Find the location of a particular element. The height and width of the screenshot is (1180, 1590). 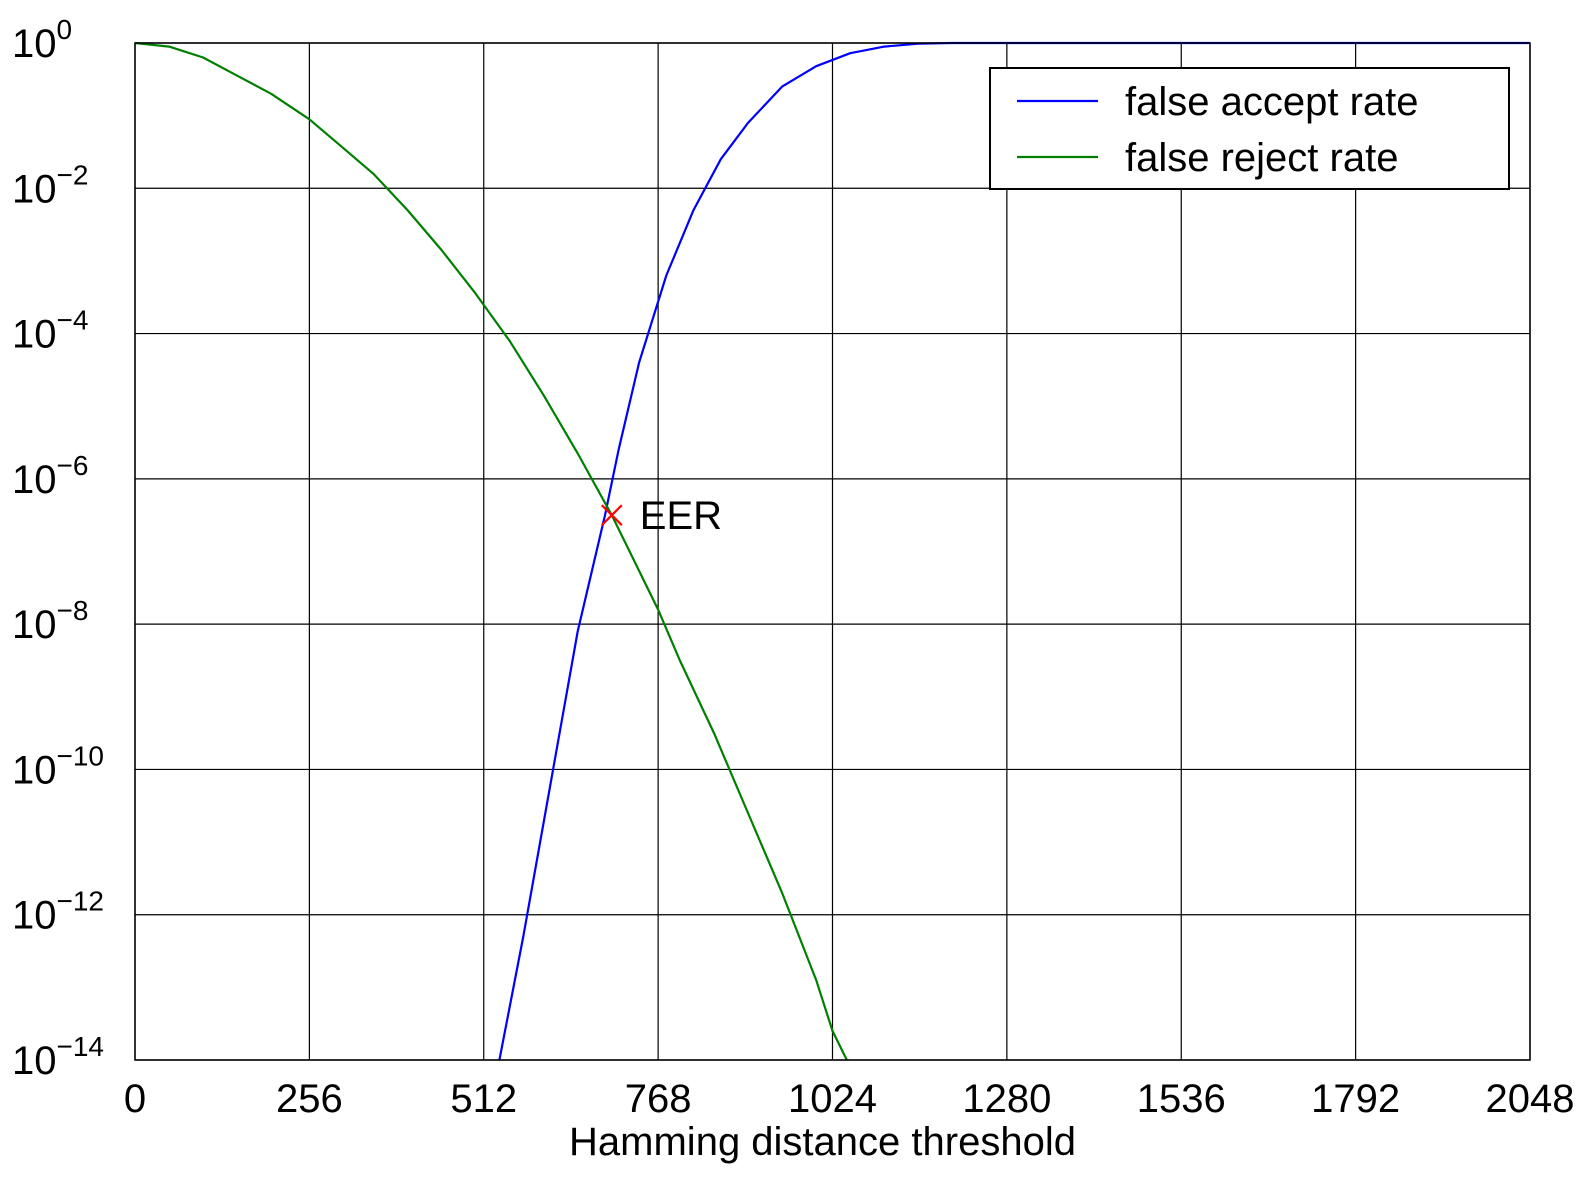

x-tick-label: 256 is located at coordinates (309, 1099).